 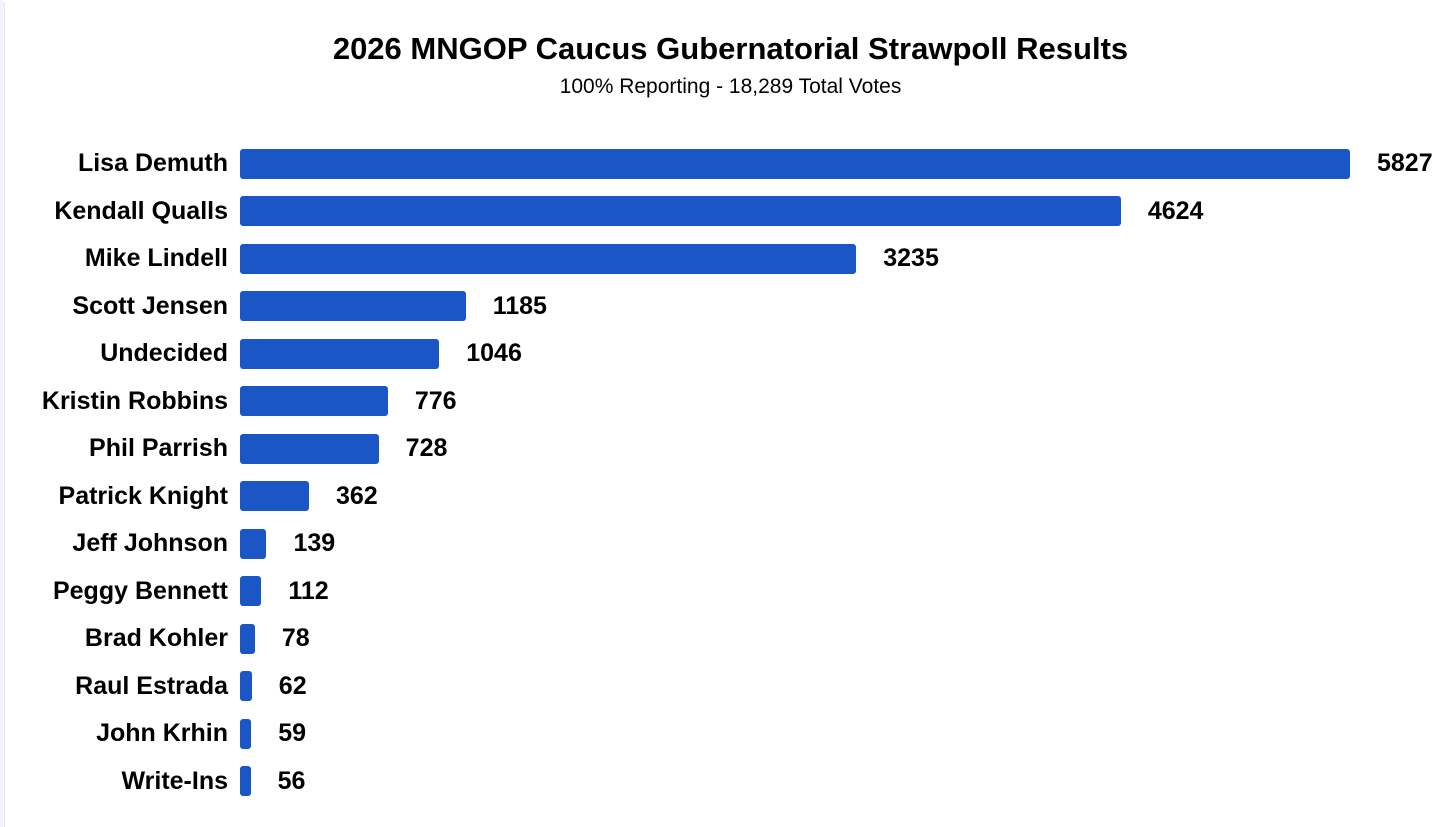 I want to click on bar-area: 78, so click(x=848, y=638).